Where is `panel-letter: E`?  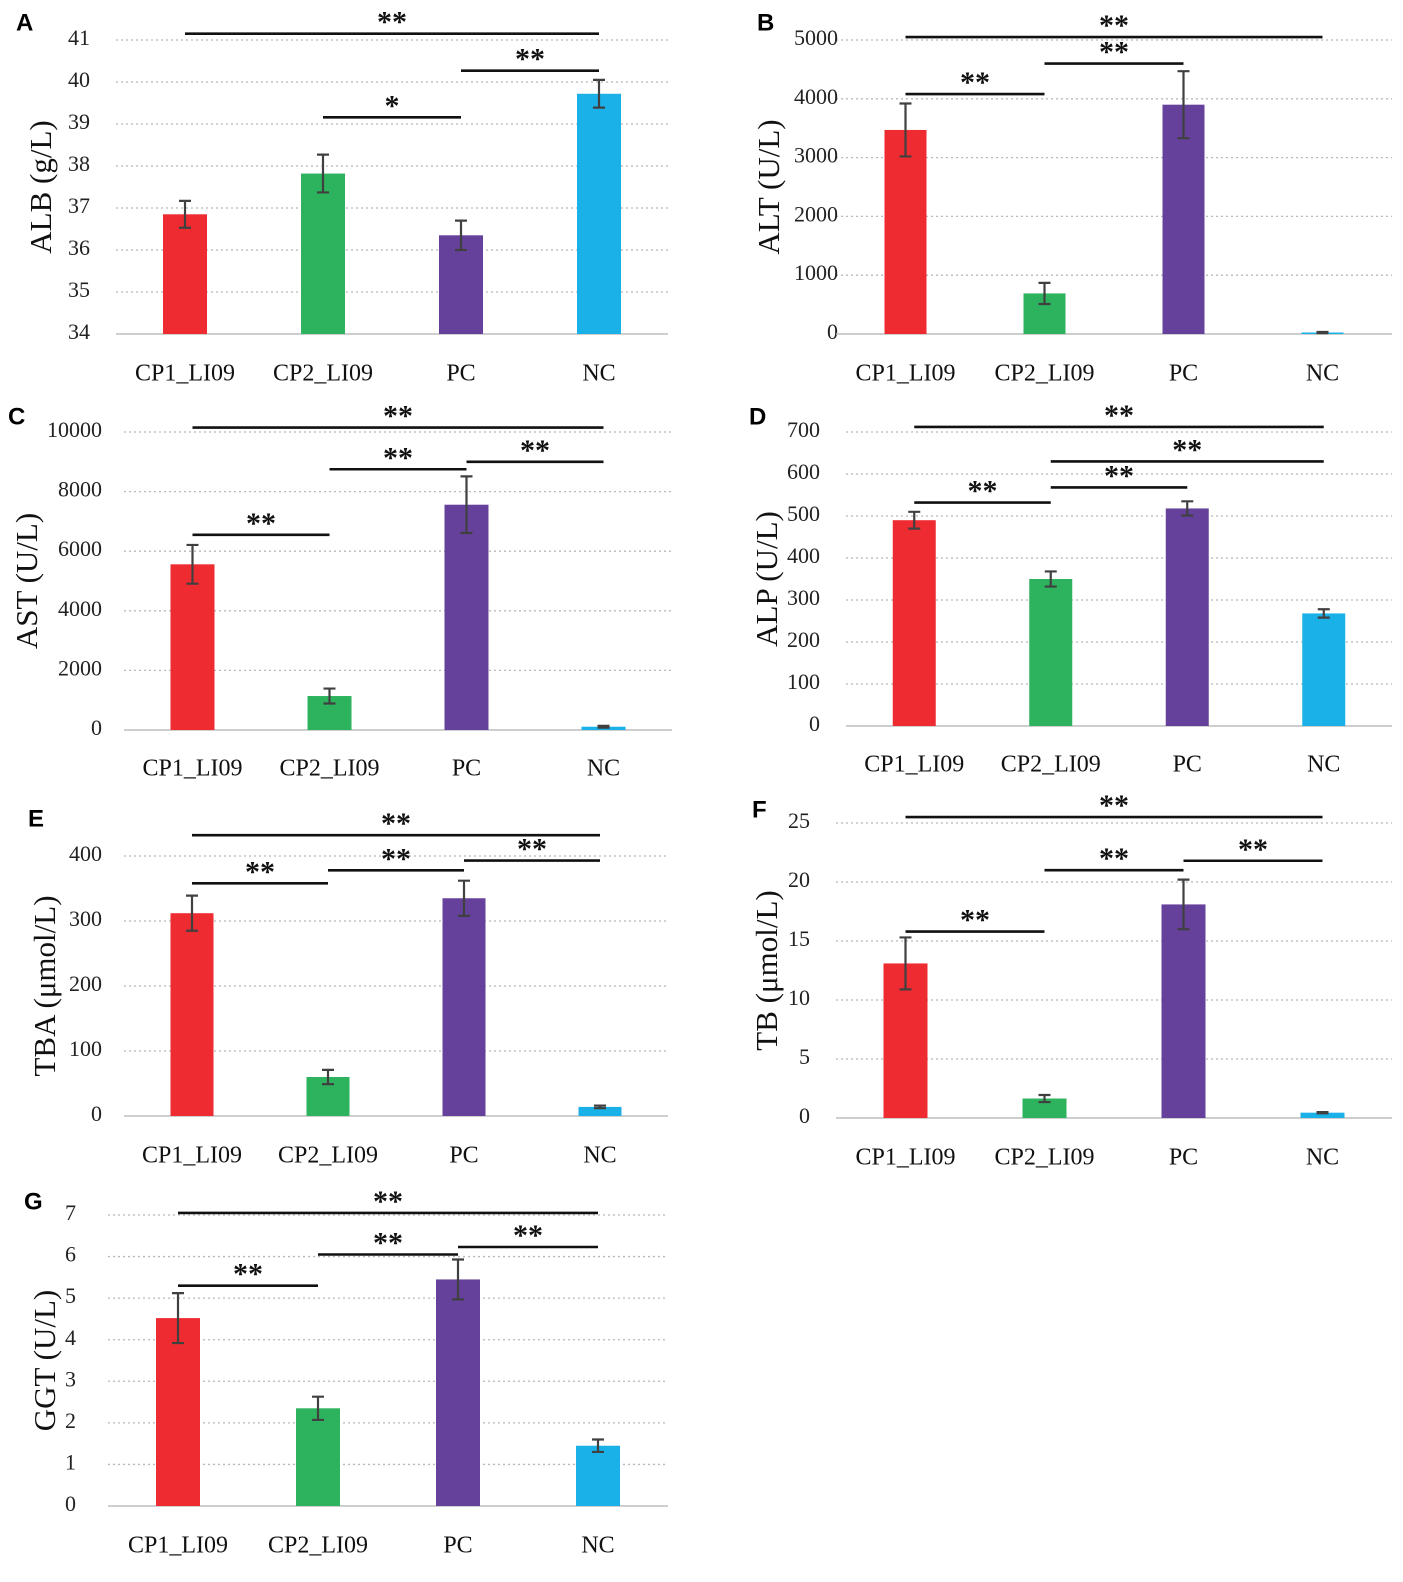
panel-letter: E is located at coordinates (36, 818).